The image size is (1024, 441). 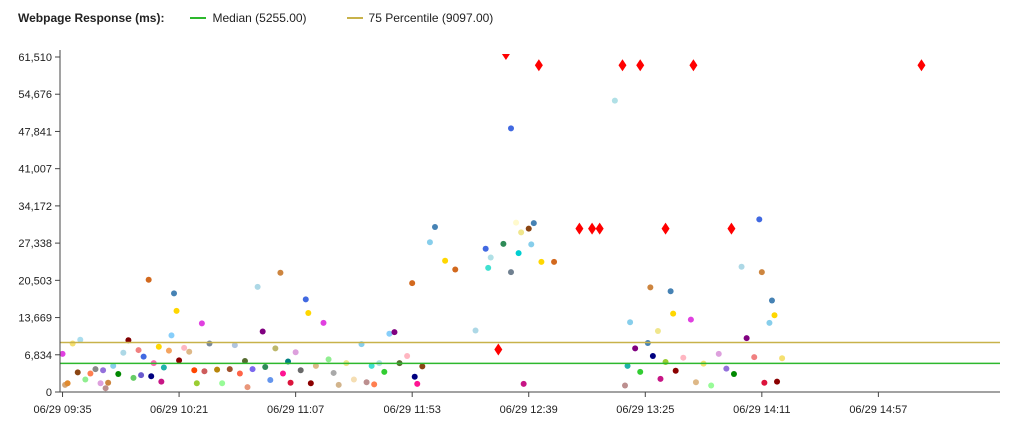 What do you see at coordinates (49, 393) in the screenshot?
I see `y-tick-label: 0` at bounding box center [49, 393].